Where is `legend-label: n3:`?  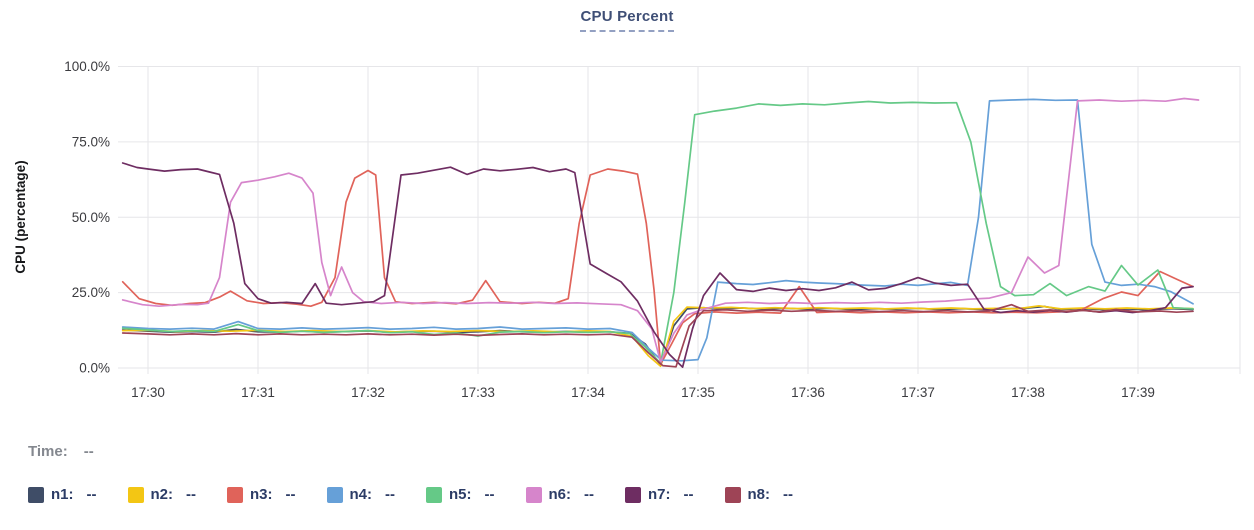 legend-label: n3: is located at coordinates (261, 494).